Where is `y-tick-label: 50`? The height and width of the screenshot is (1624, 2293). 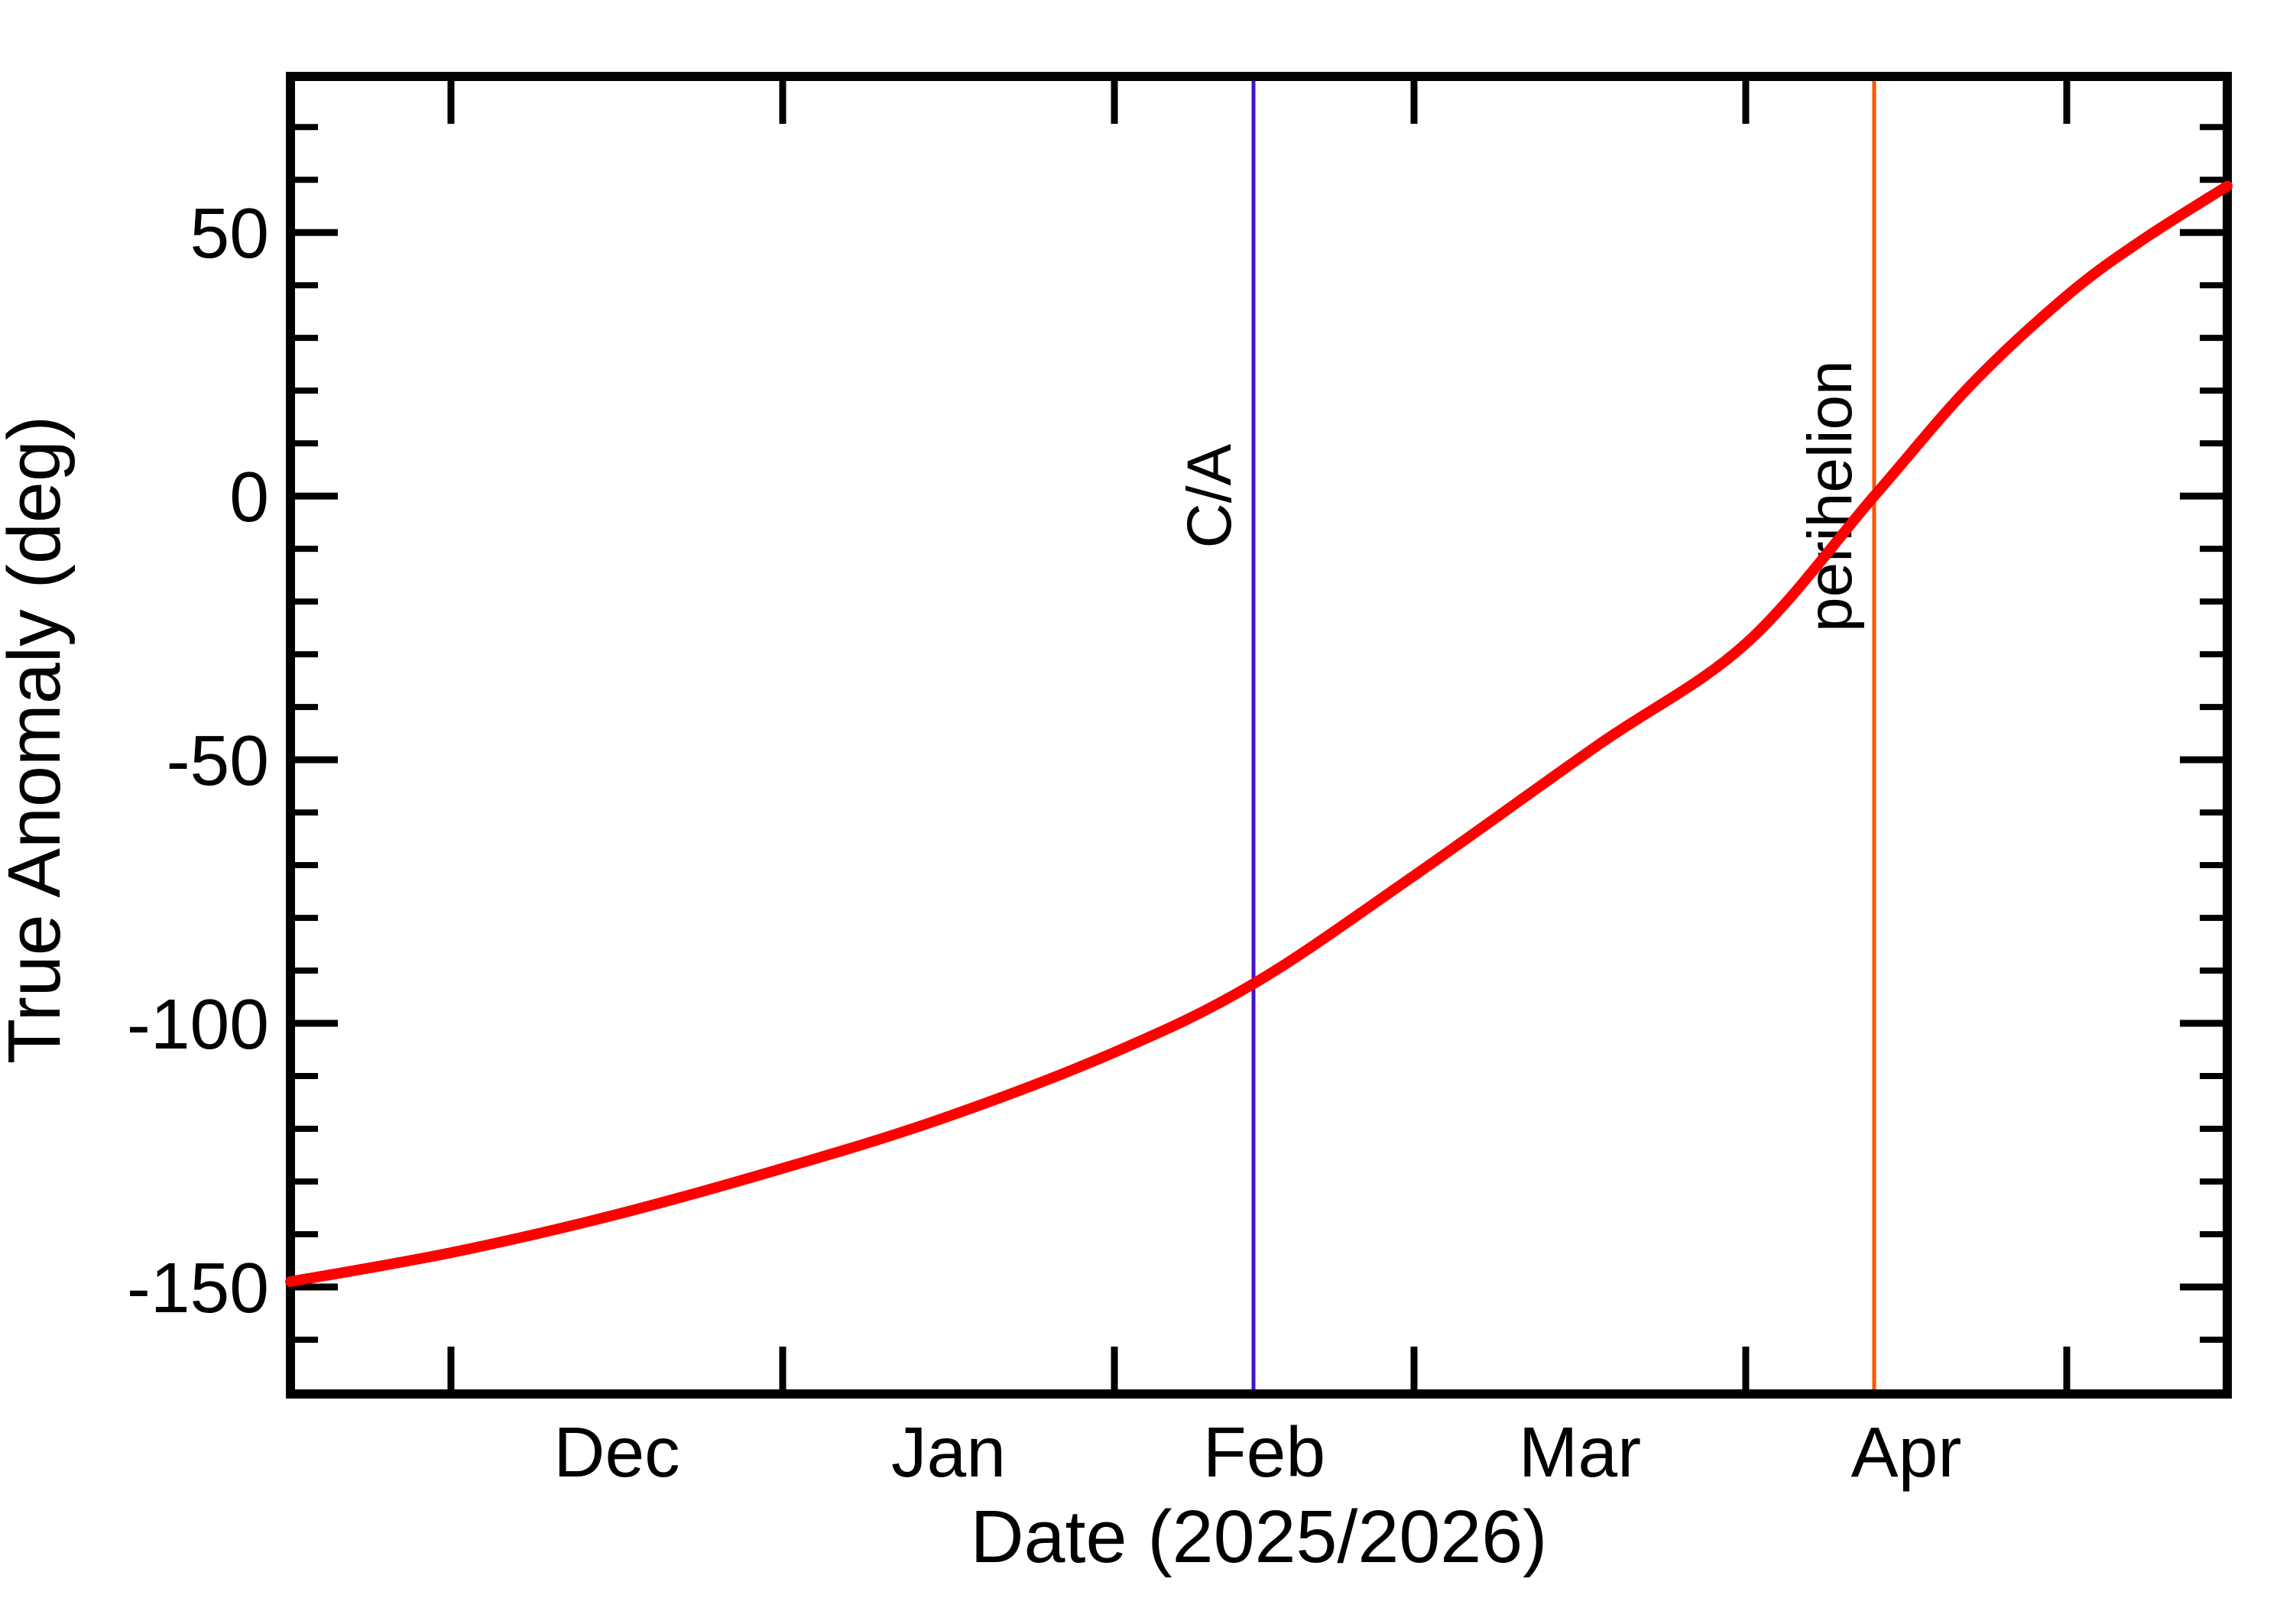 y-tick-label: 50 is located at coordinates (229, 233).